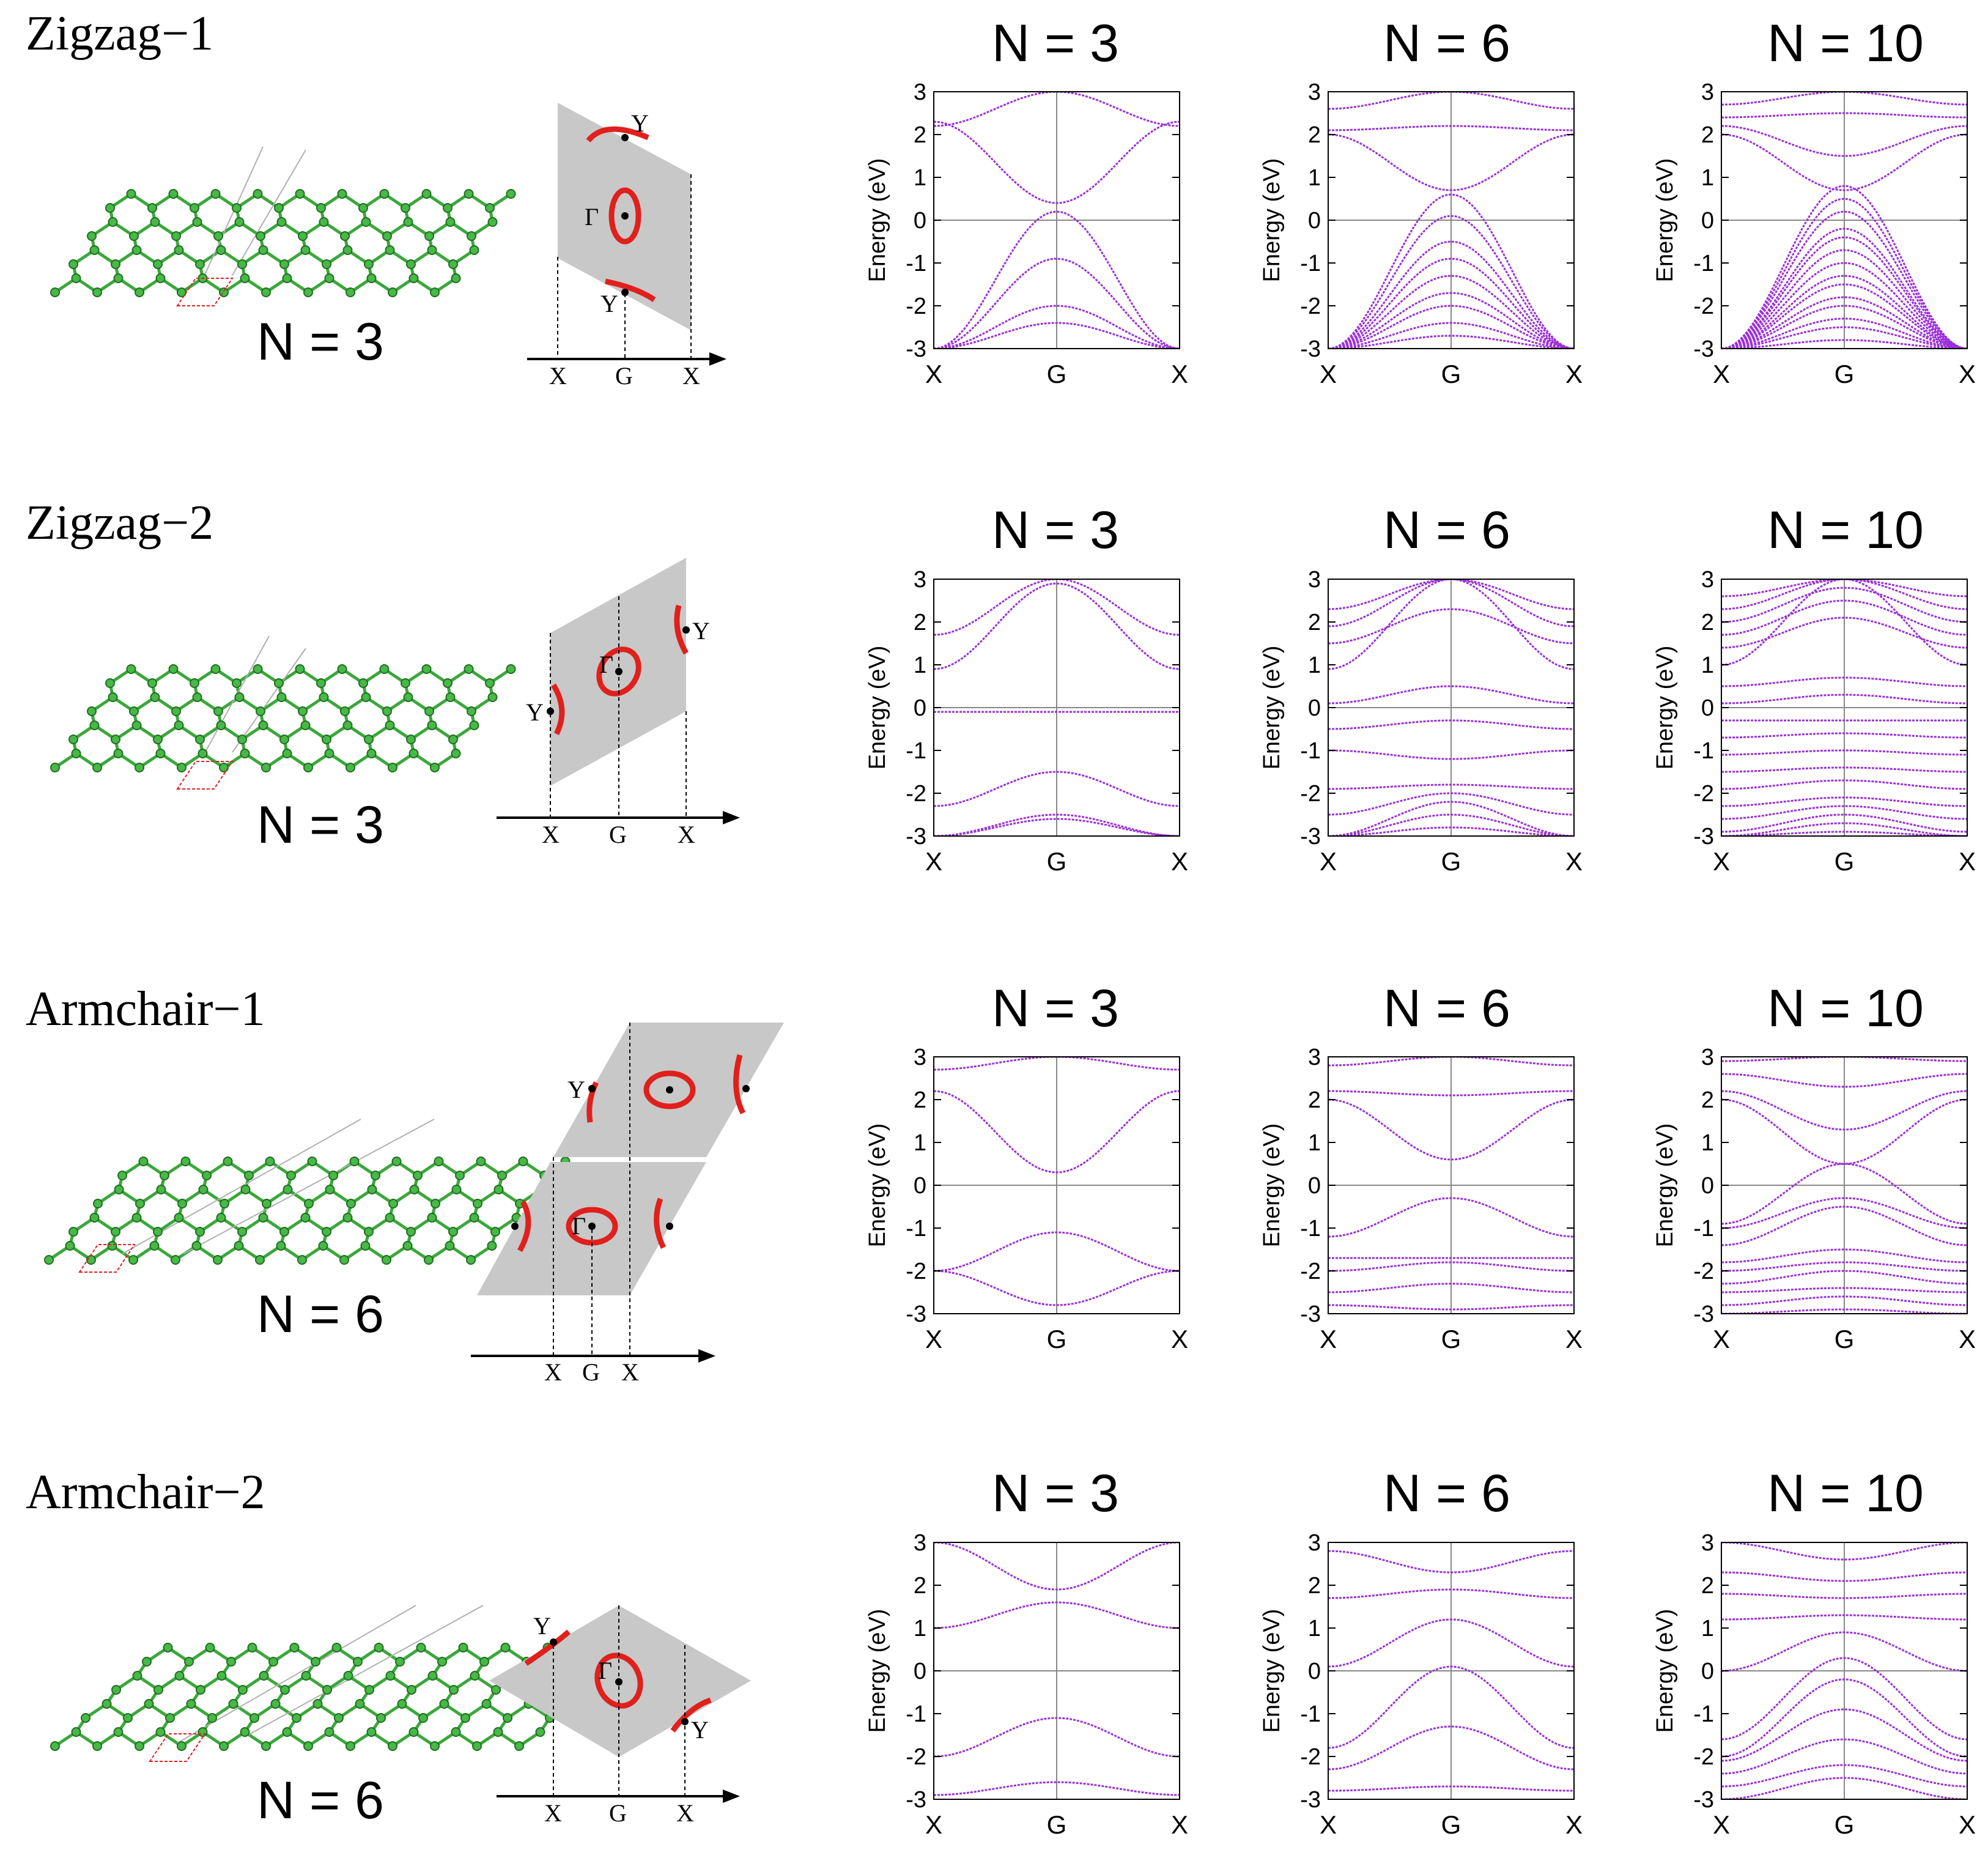  What do you see at coordinates (620, 1716) in the screenshot?
I see `bz-armchair-2: Y Γ Y X G X` at bounding box center [620, 1716].